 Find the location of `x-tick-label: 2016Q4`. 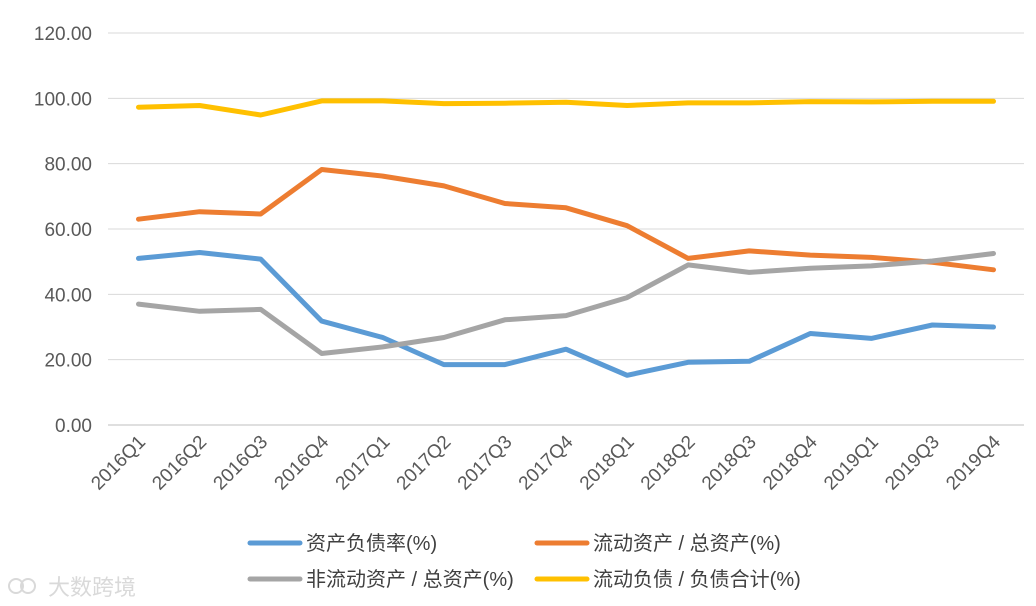

x-tick-label: 2016Q4 is located at coordinates (302, 462).